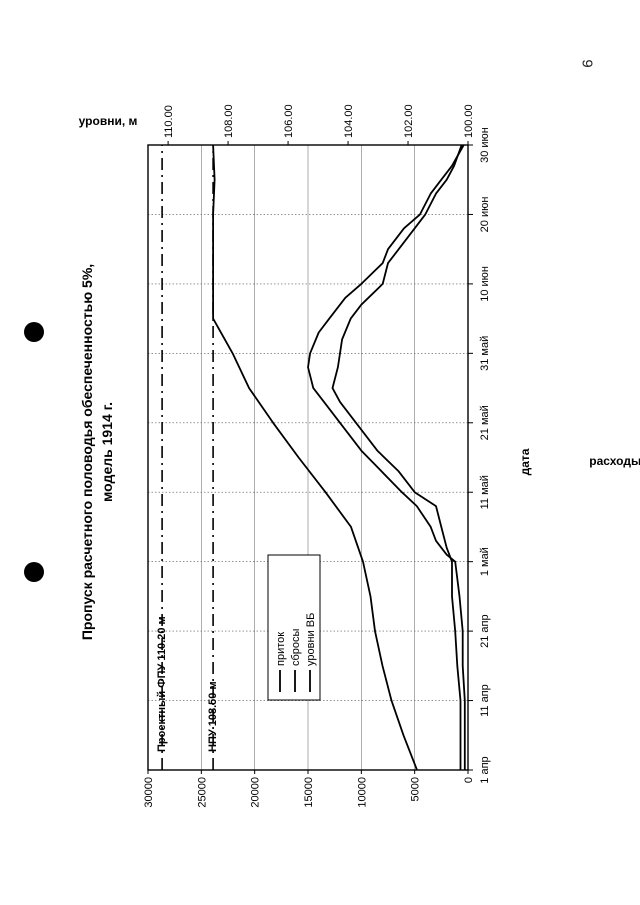 The image size is (640, 905). What do you see at coordinates (349, 121) in the screenshot?
I see `y-tick-label-right: 104.00` at bounding box center [349, 121].